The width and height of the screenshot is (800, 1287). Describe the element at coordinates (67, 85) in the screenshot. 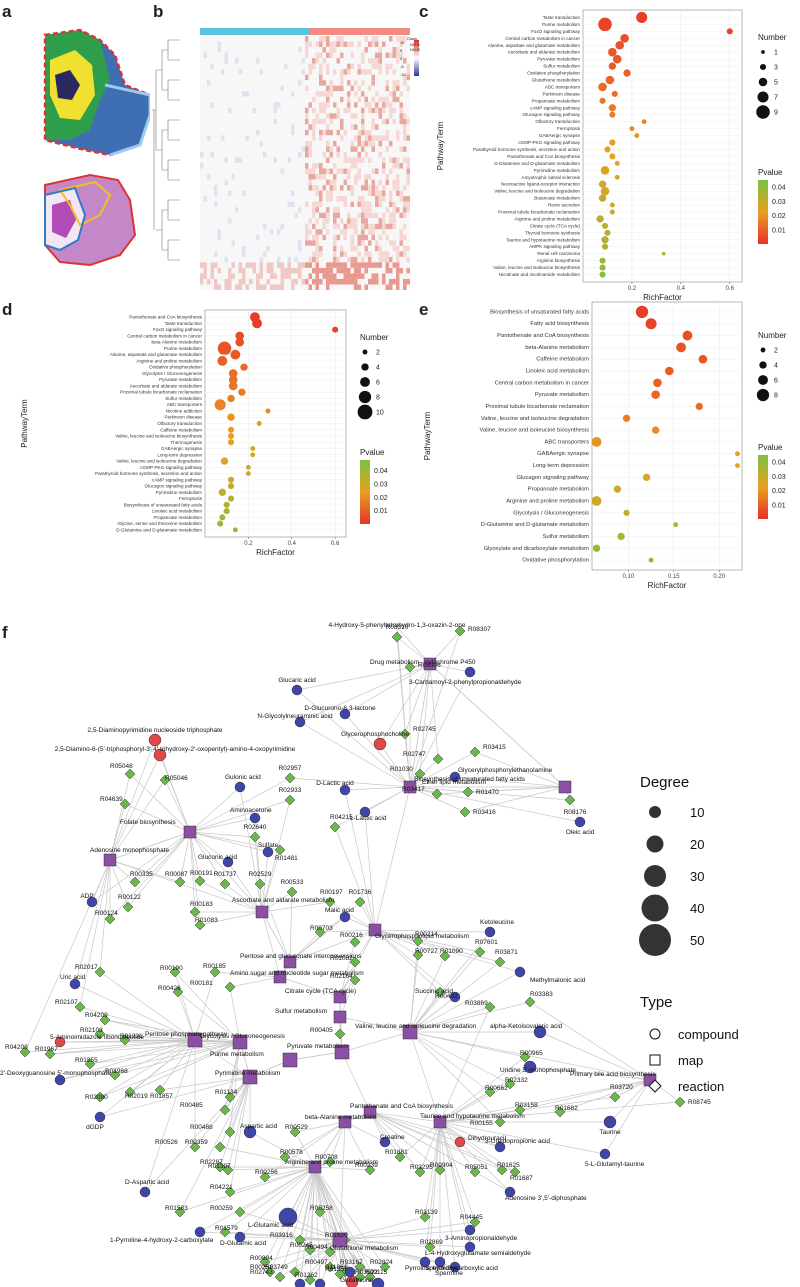

I see `tissue-cluster-navy` at that location.